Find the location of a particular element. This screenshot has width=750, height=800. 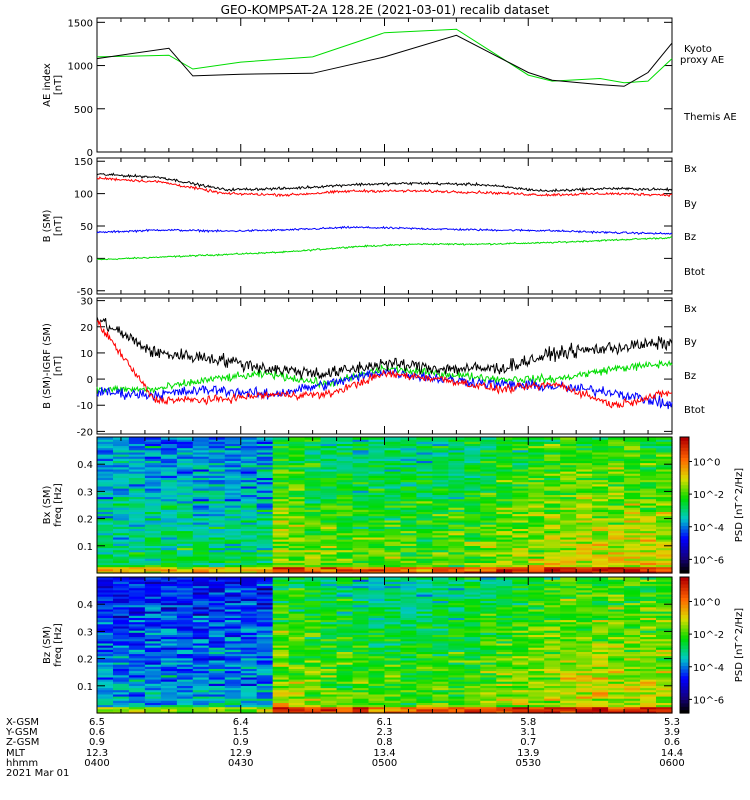

bigrf-panel-legend-btot: Btot is located at coordinates (694, 410).